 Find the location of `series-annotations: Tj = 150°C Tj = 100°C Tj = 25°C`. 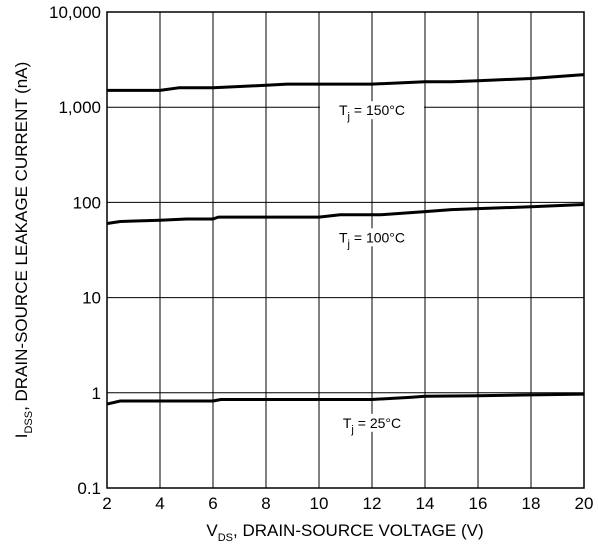

series-annotations: Tj = 150°C Tj = 100°C Tj = 25°C is located at coordinates (372, 268).